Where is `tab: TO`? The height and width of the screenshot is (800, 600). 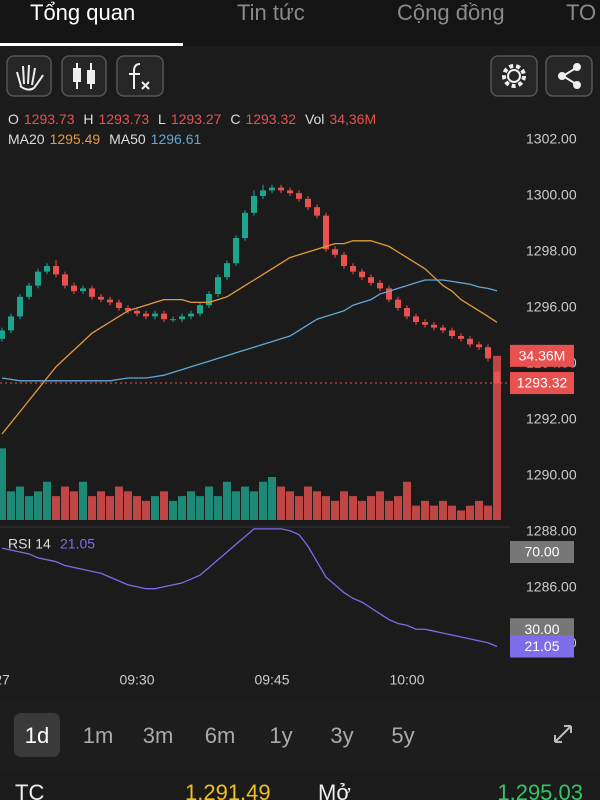 tab: TO is located at coordinates (581, 12).